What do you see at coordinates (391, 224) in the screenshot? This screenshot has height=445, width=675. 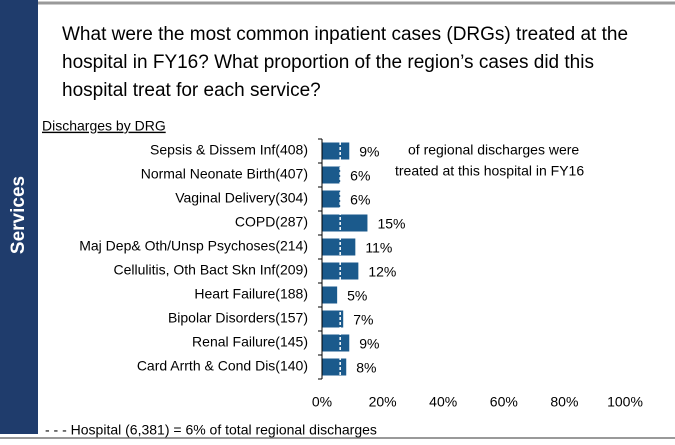 I see `value-label: 15%` at bounding box center [391, 224].